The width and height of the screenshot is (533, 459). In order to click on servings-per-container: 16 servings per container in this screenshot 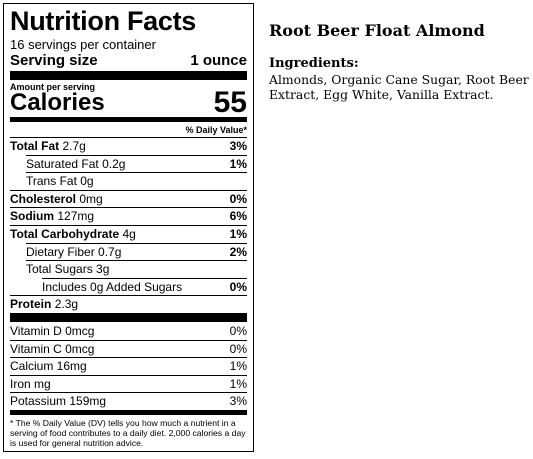, I will do `click(83, 44)`.